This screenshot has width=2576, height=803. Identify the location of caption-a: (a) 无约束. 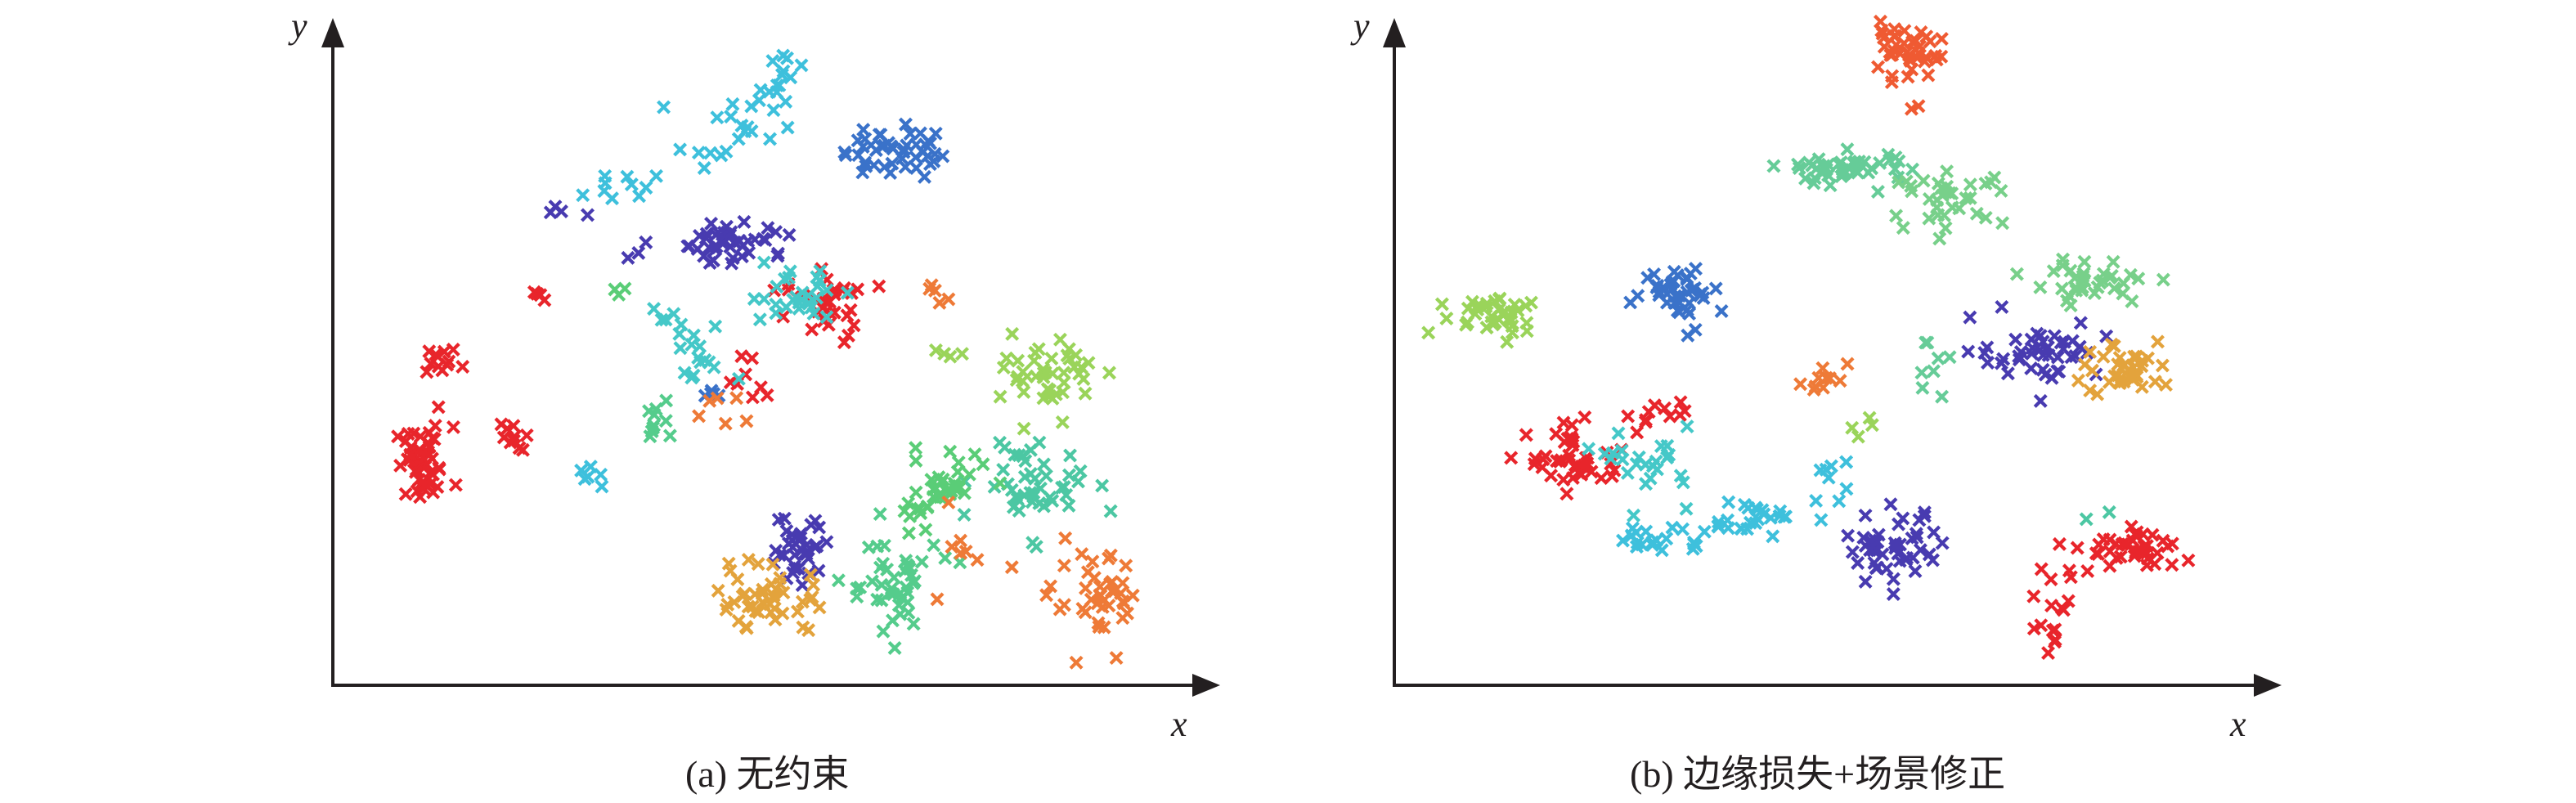
(767, 774).